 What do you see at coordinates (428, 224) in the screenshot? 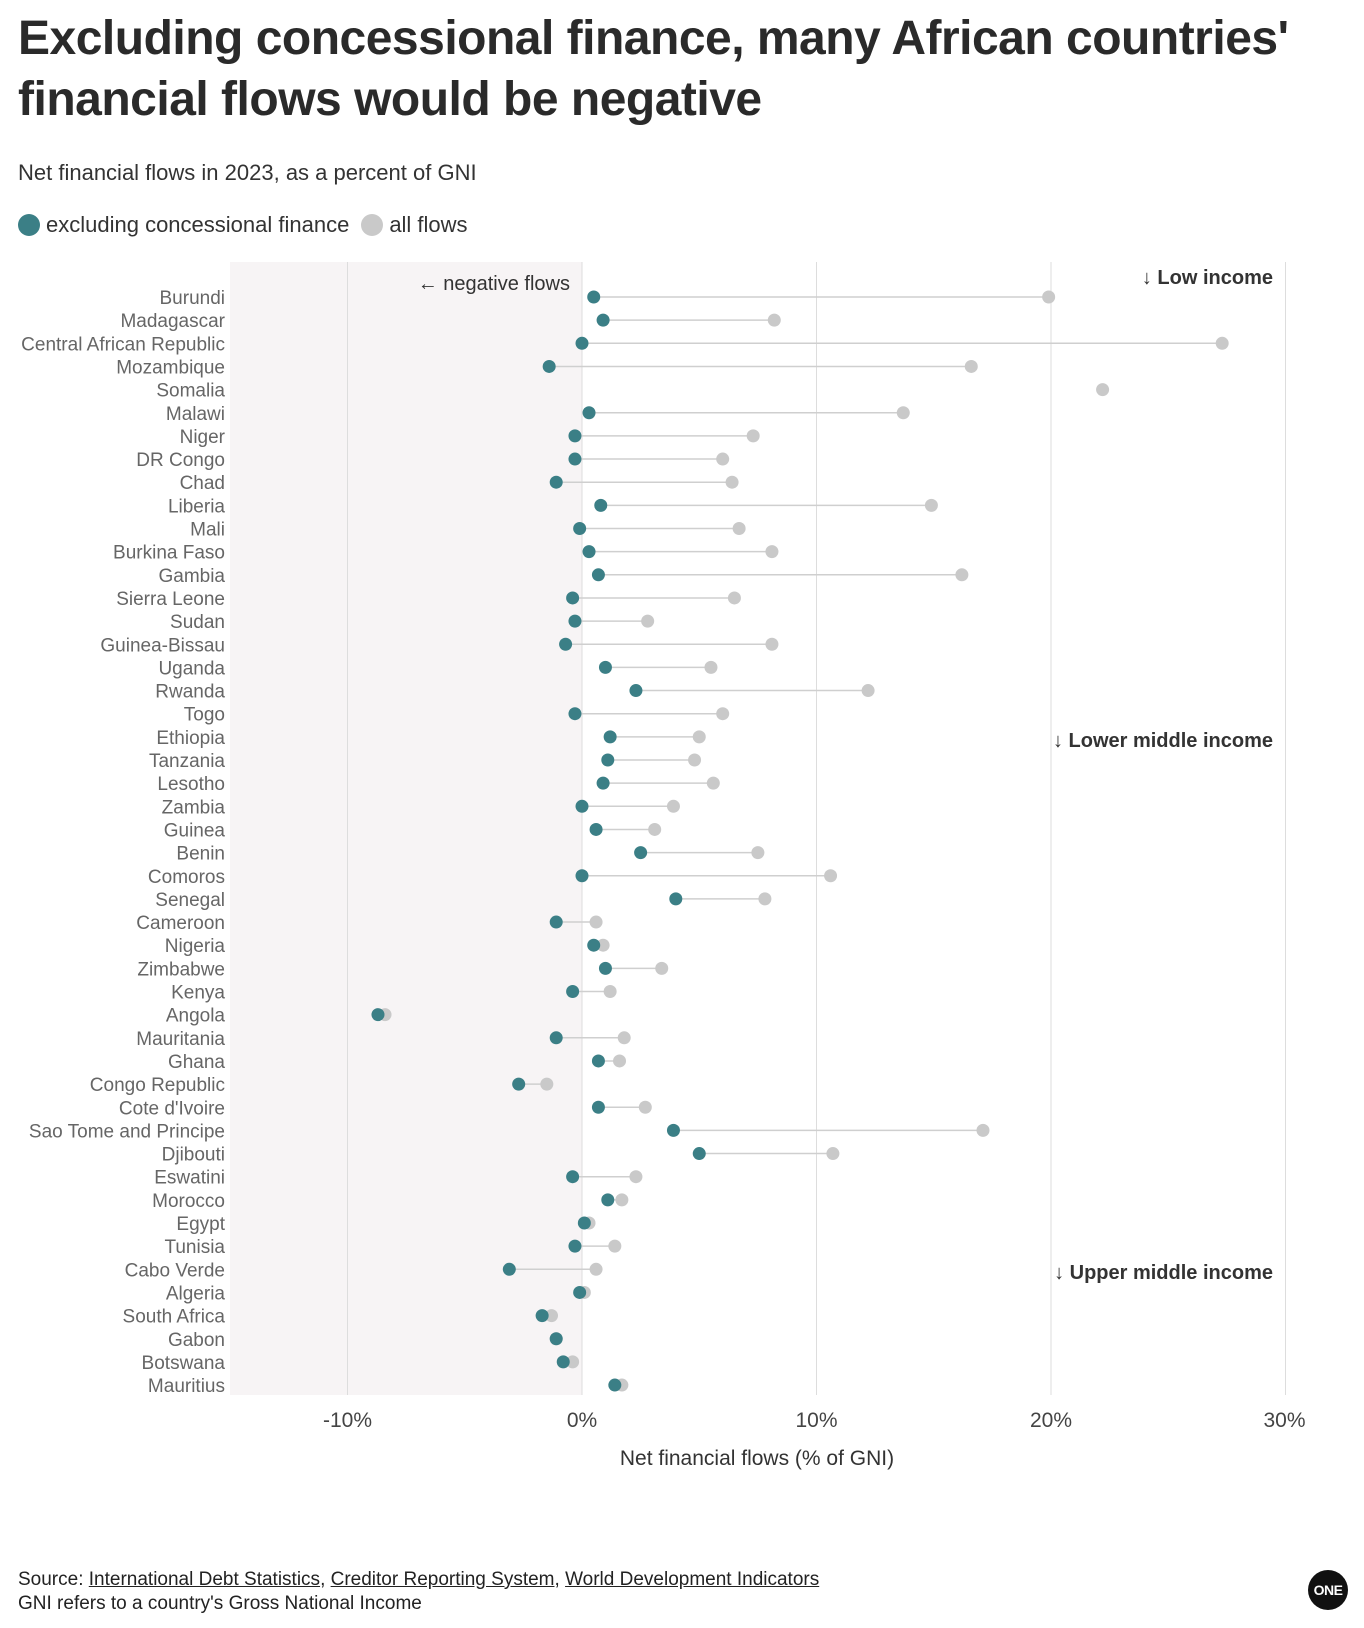
I see `legend-label-all: all flows` at bounding box center [428, 224].